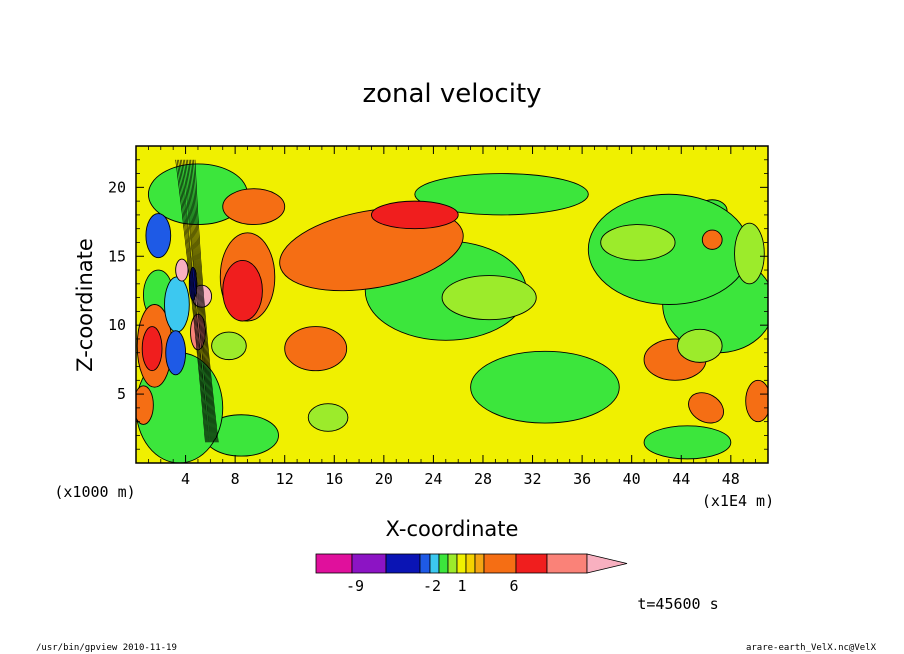  I want to click on y-unit-note: (x1000 m), so click(94, 492).